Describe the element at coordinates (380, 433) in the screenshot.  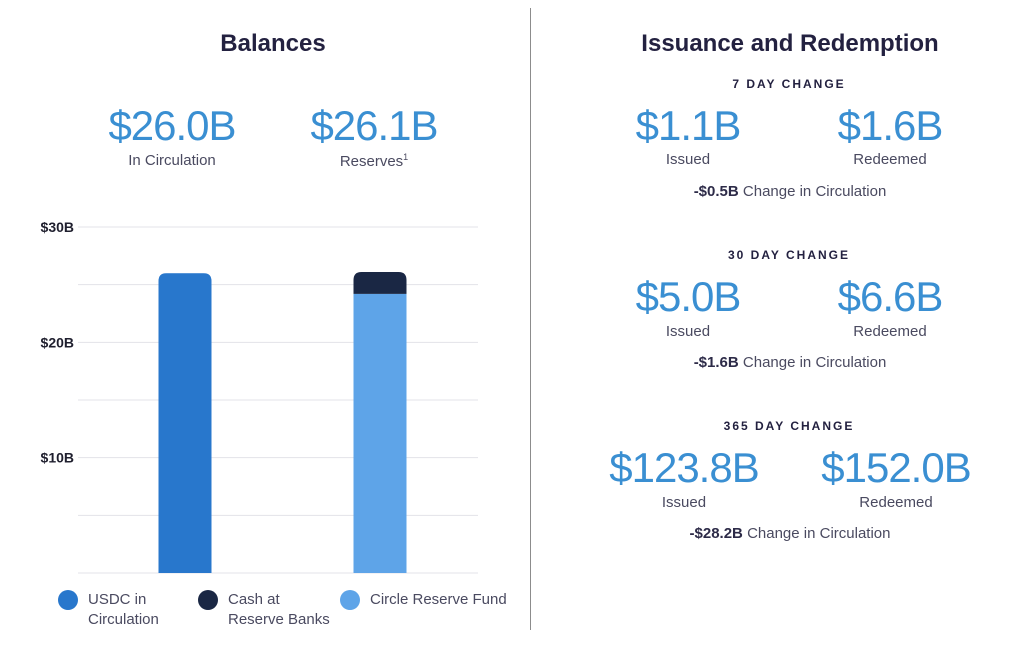
I see `bar-circle-reserve-fund` at that location.